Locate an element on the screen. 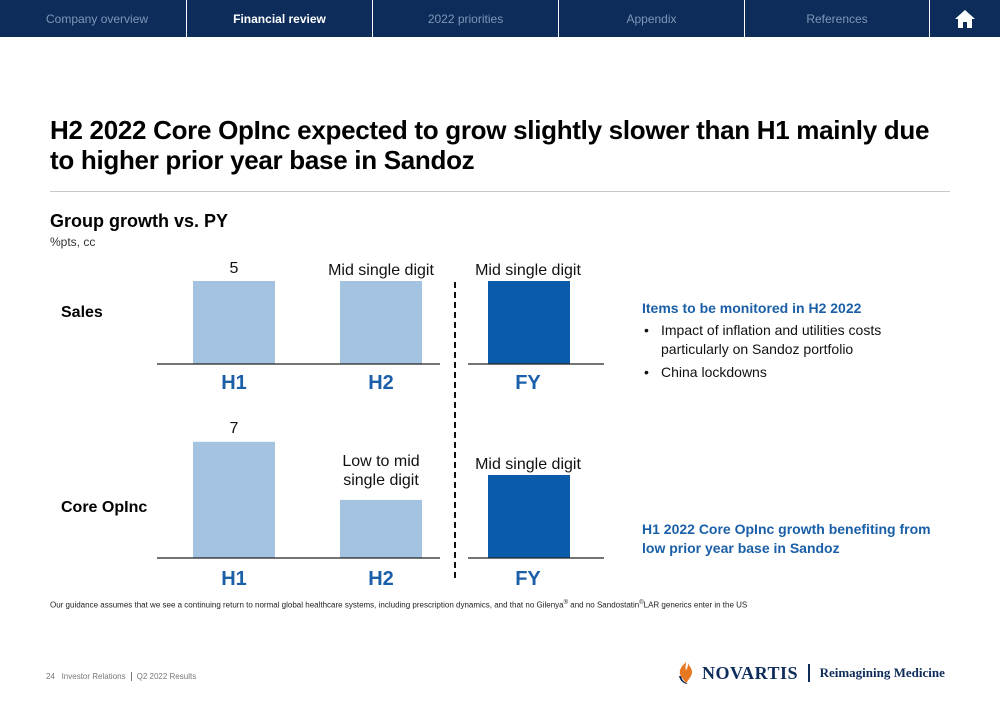 This screenshot has height=707, width=1000. brand-name: NOVARTIS is located at coordinates (750, 672).